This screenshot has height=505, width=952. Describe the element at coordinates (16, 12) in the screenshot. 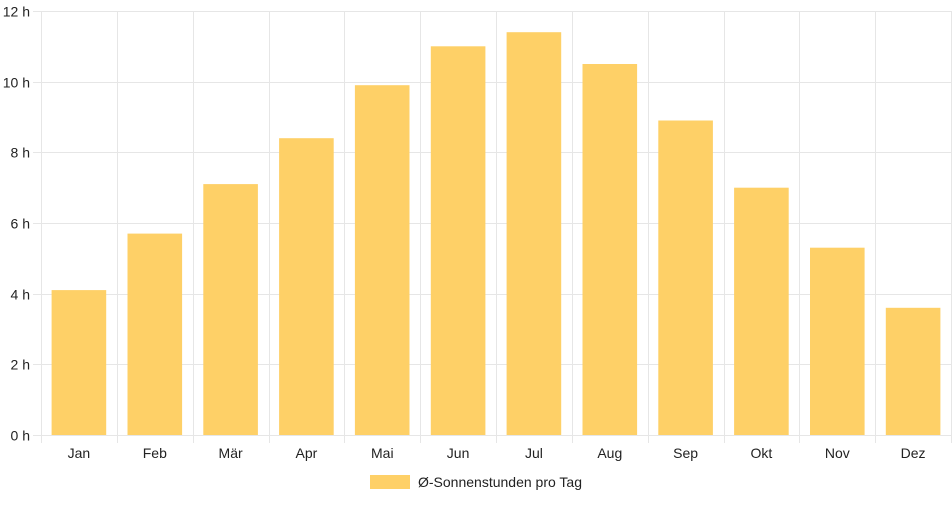

I see `y-tick-label: 12 h` at that location.